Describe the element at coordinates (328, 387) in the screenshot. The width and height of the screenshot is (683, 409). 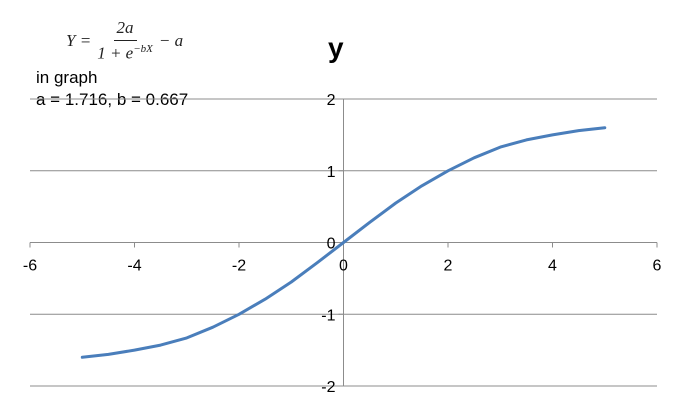
I see `y-tick-label: -2` at that location.